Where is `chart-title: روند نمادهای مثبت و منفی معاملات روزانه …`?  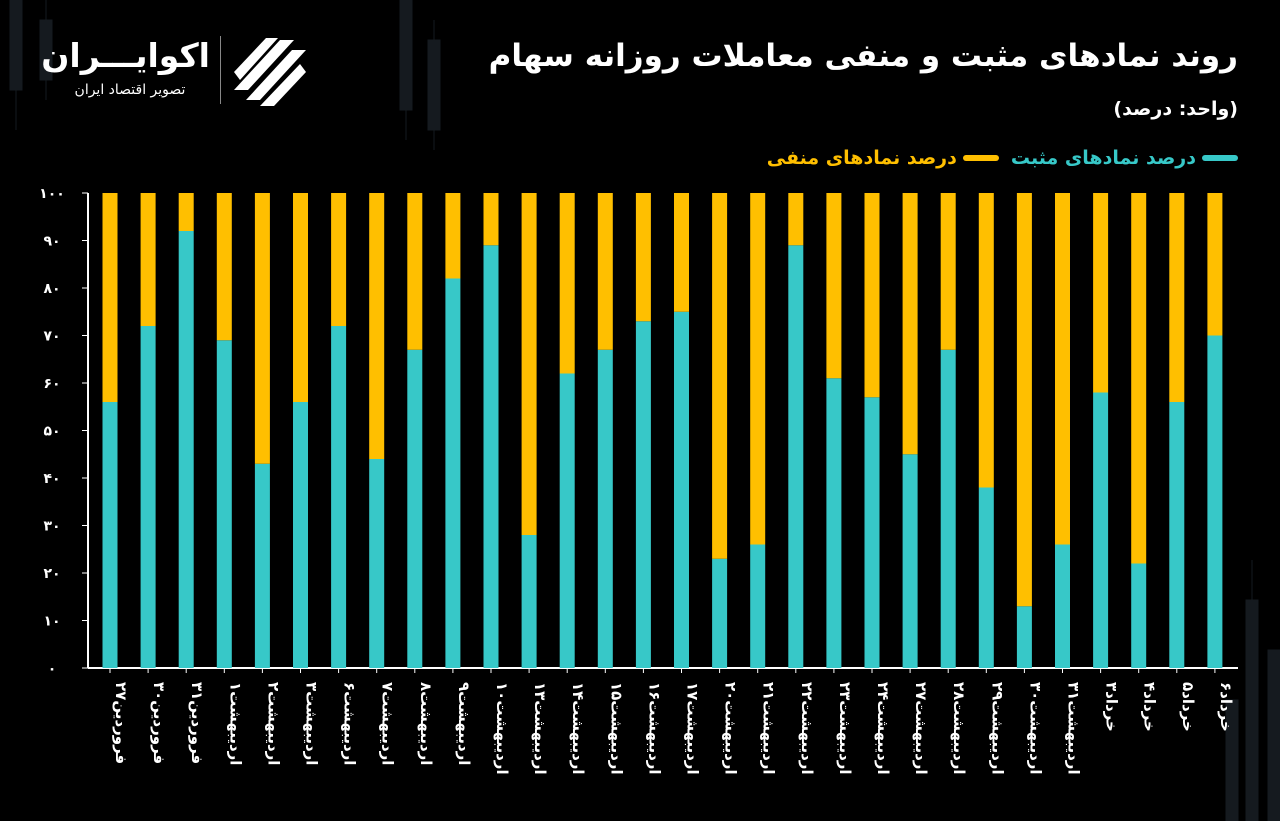
chart-title: روند نمادهای مثبت و منفی معاملات روزانه … is located at coordinates (863, 56).